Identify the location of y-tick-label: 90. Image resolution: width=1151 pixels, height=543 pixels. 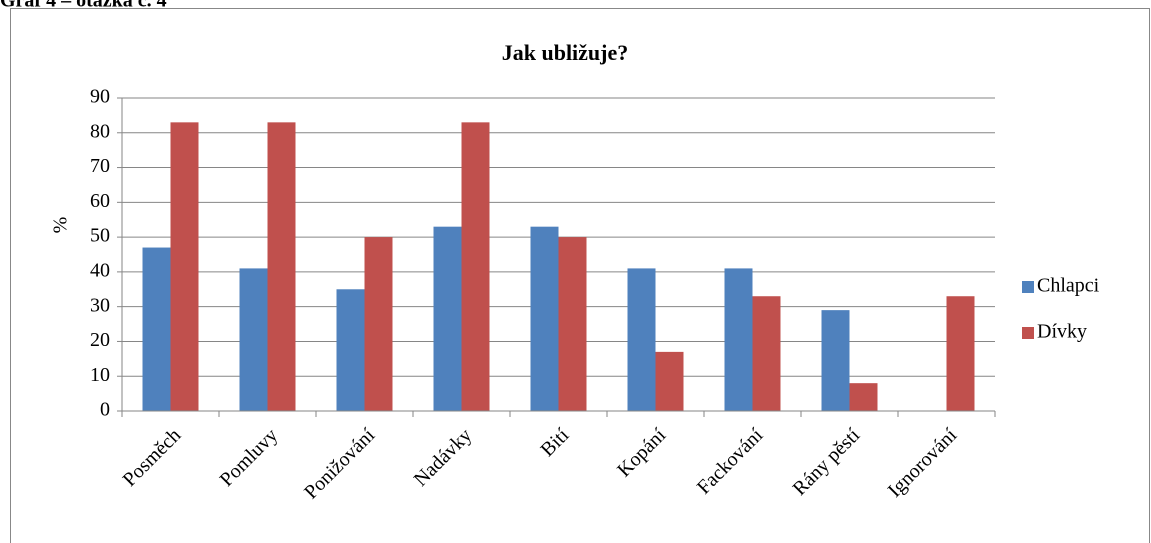
(100, 97).